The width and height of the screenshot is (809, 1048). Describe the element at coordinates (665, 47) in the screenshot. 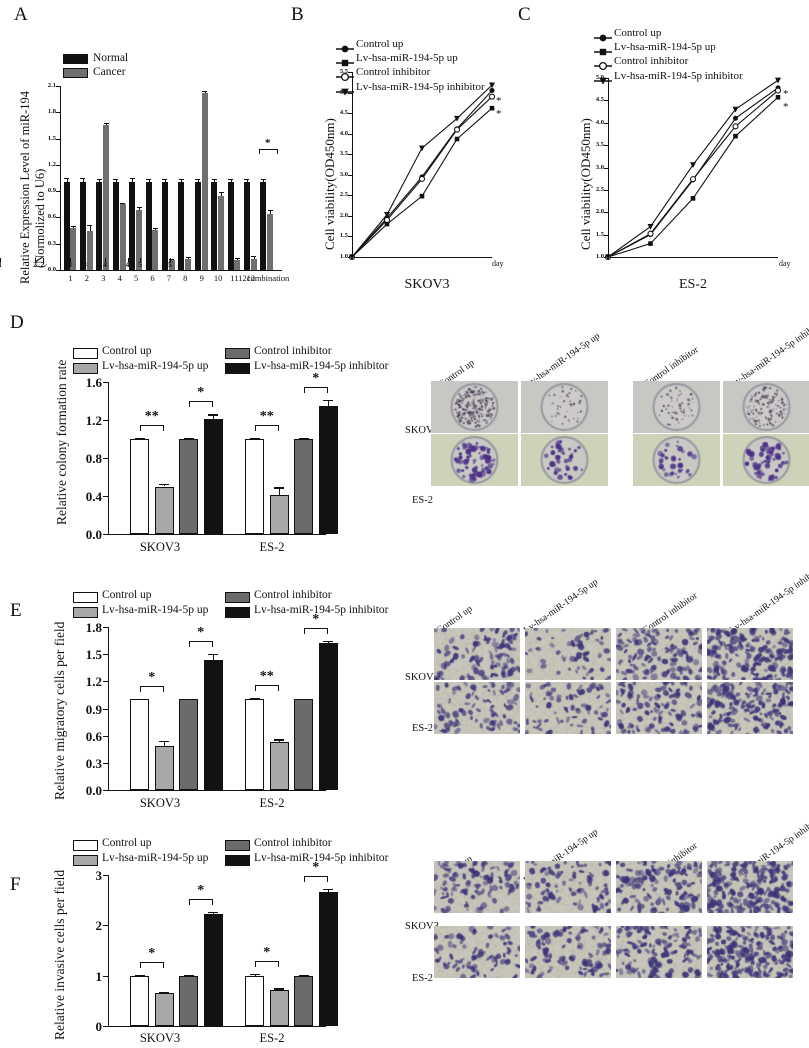

I see `legend-label: Lv-hsa-miR-194-5p up` at that location.